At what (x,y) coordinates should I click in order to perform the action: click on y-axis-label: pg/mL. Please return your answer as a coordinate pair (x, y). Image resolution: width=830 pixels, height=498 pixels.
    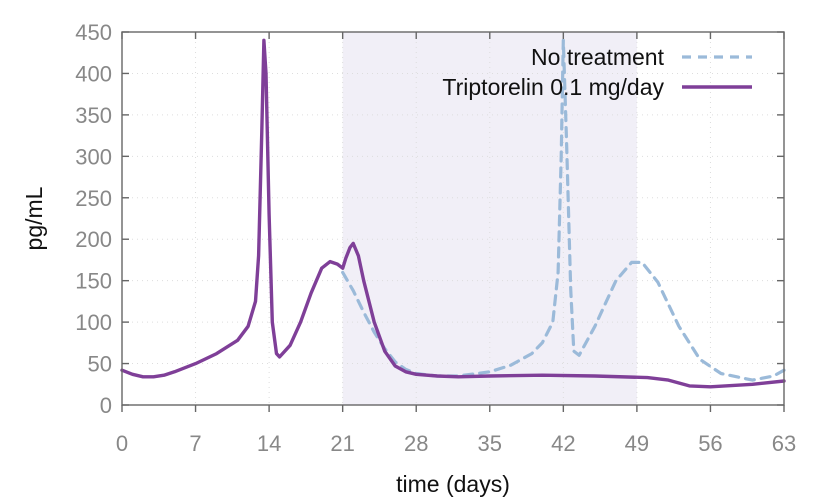
    Looking at the image, I should click on (34, 218).